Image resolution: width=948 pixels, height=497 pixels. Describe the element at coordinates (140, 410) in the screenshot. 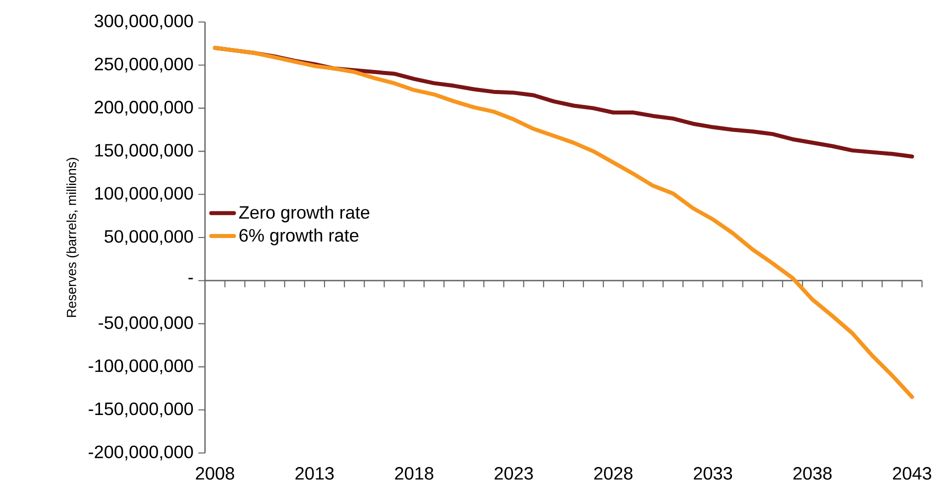

I see `y-tick-label: -150,000,000` at that location.